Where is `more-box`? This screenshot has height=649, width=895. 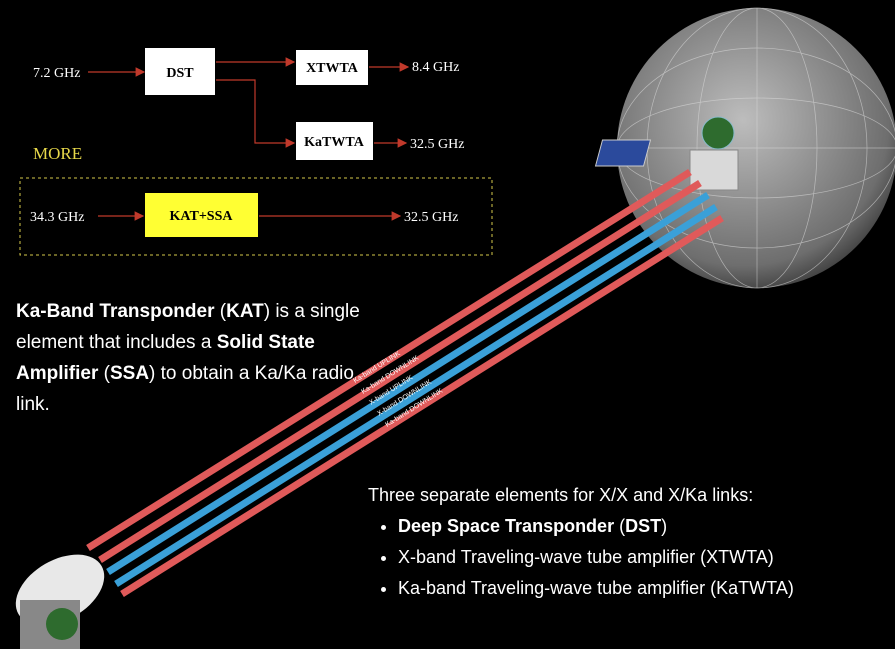 more-box is located at coordinates (256, 216).